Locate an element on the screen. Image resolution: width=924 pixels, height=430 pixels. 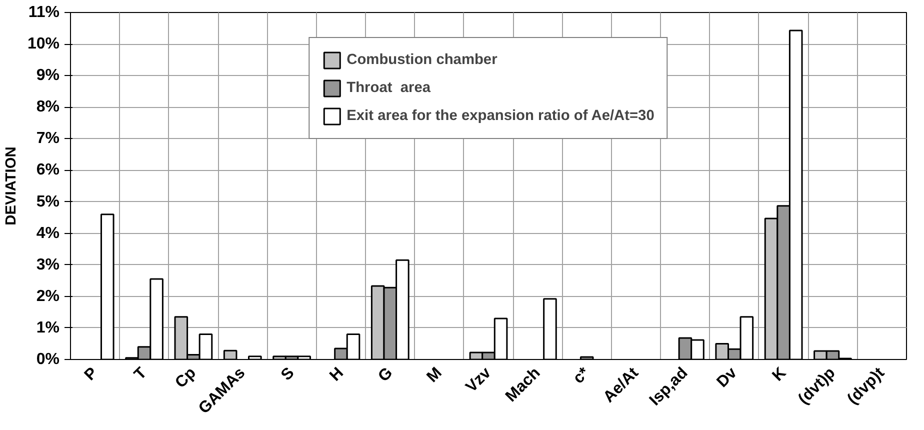
y-tick-label: 8% is located at coordinates (48, 107).